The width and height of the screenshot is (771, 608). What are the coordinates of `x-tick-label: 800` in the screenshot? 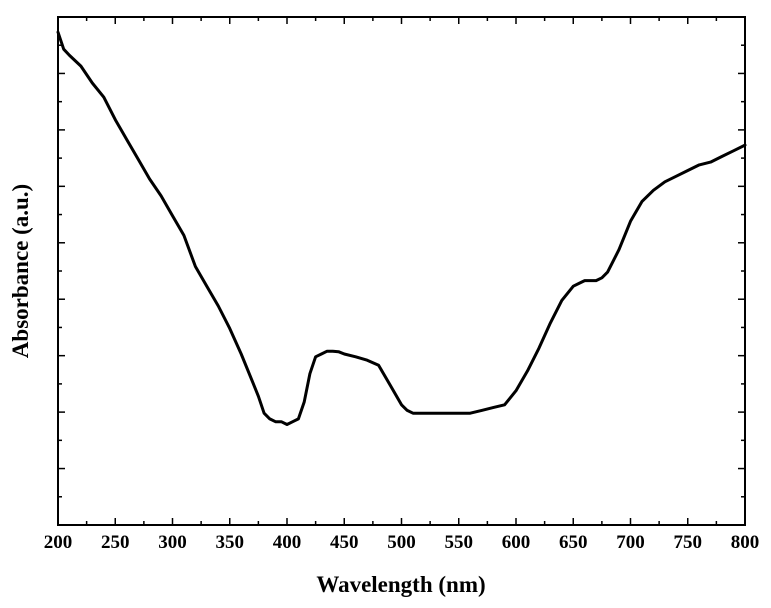 It's located at (745, 542).